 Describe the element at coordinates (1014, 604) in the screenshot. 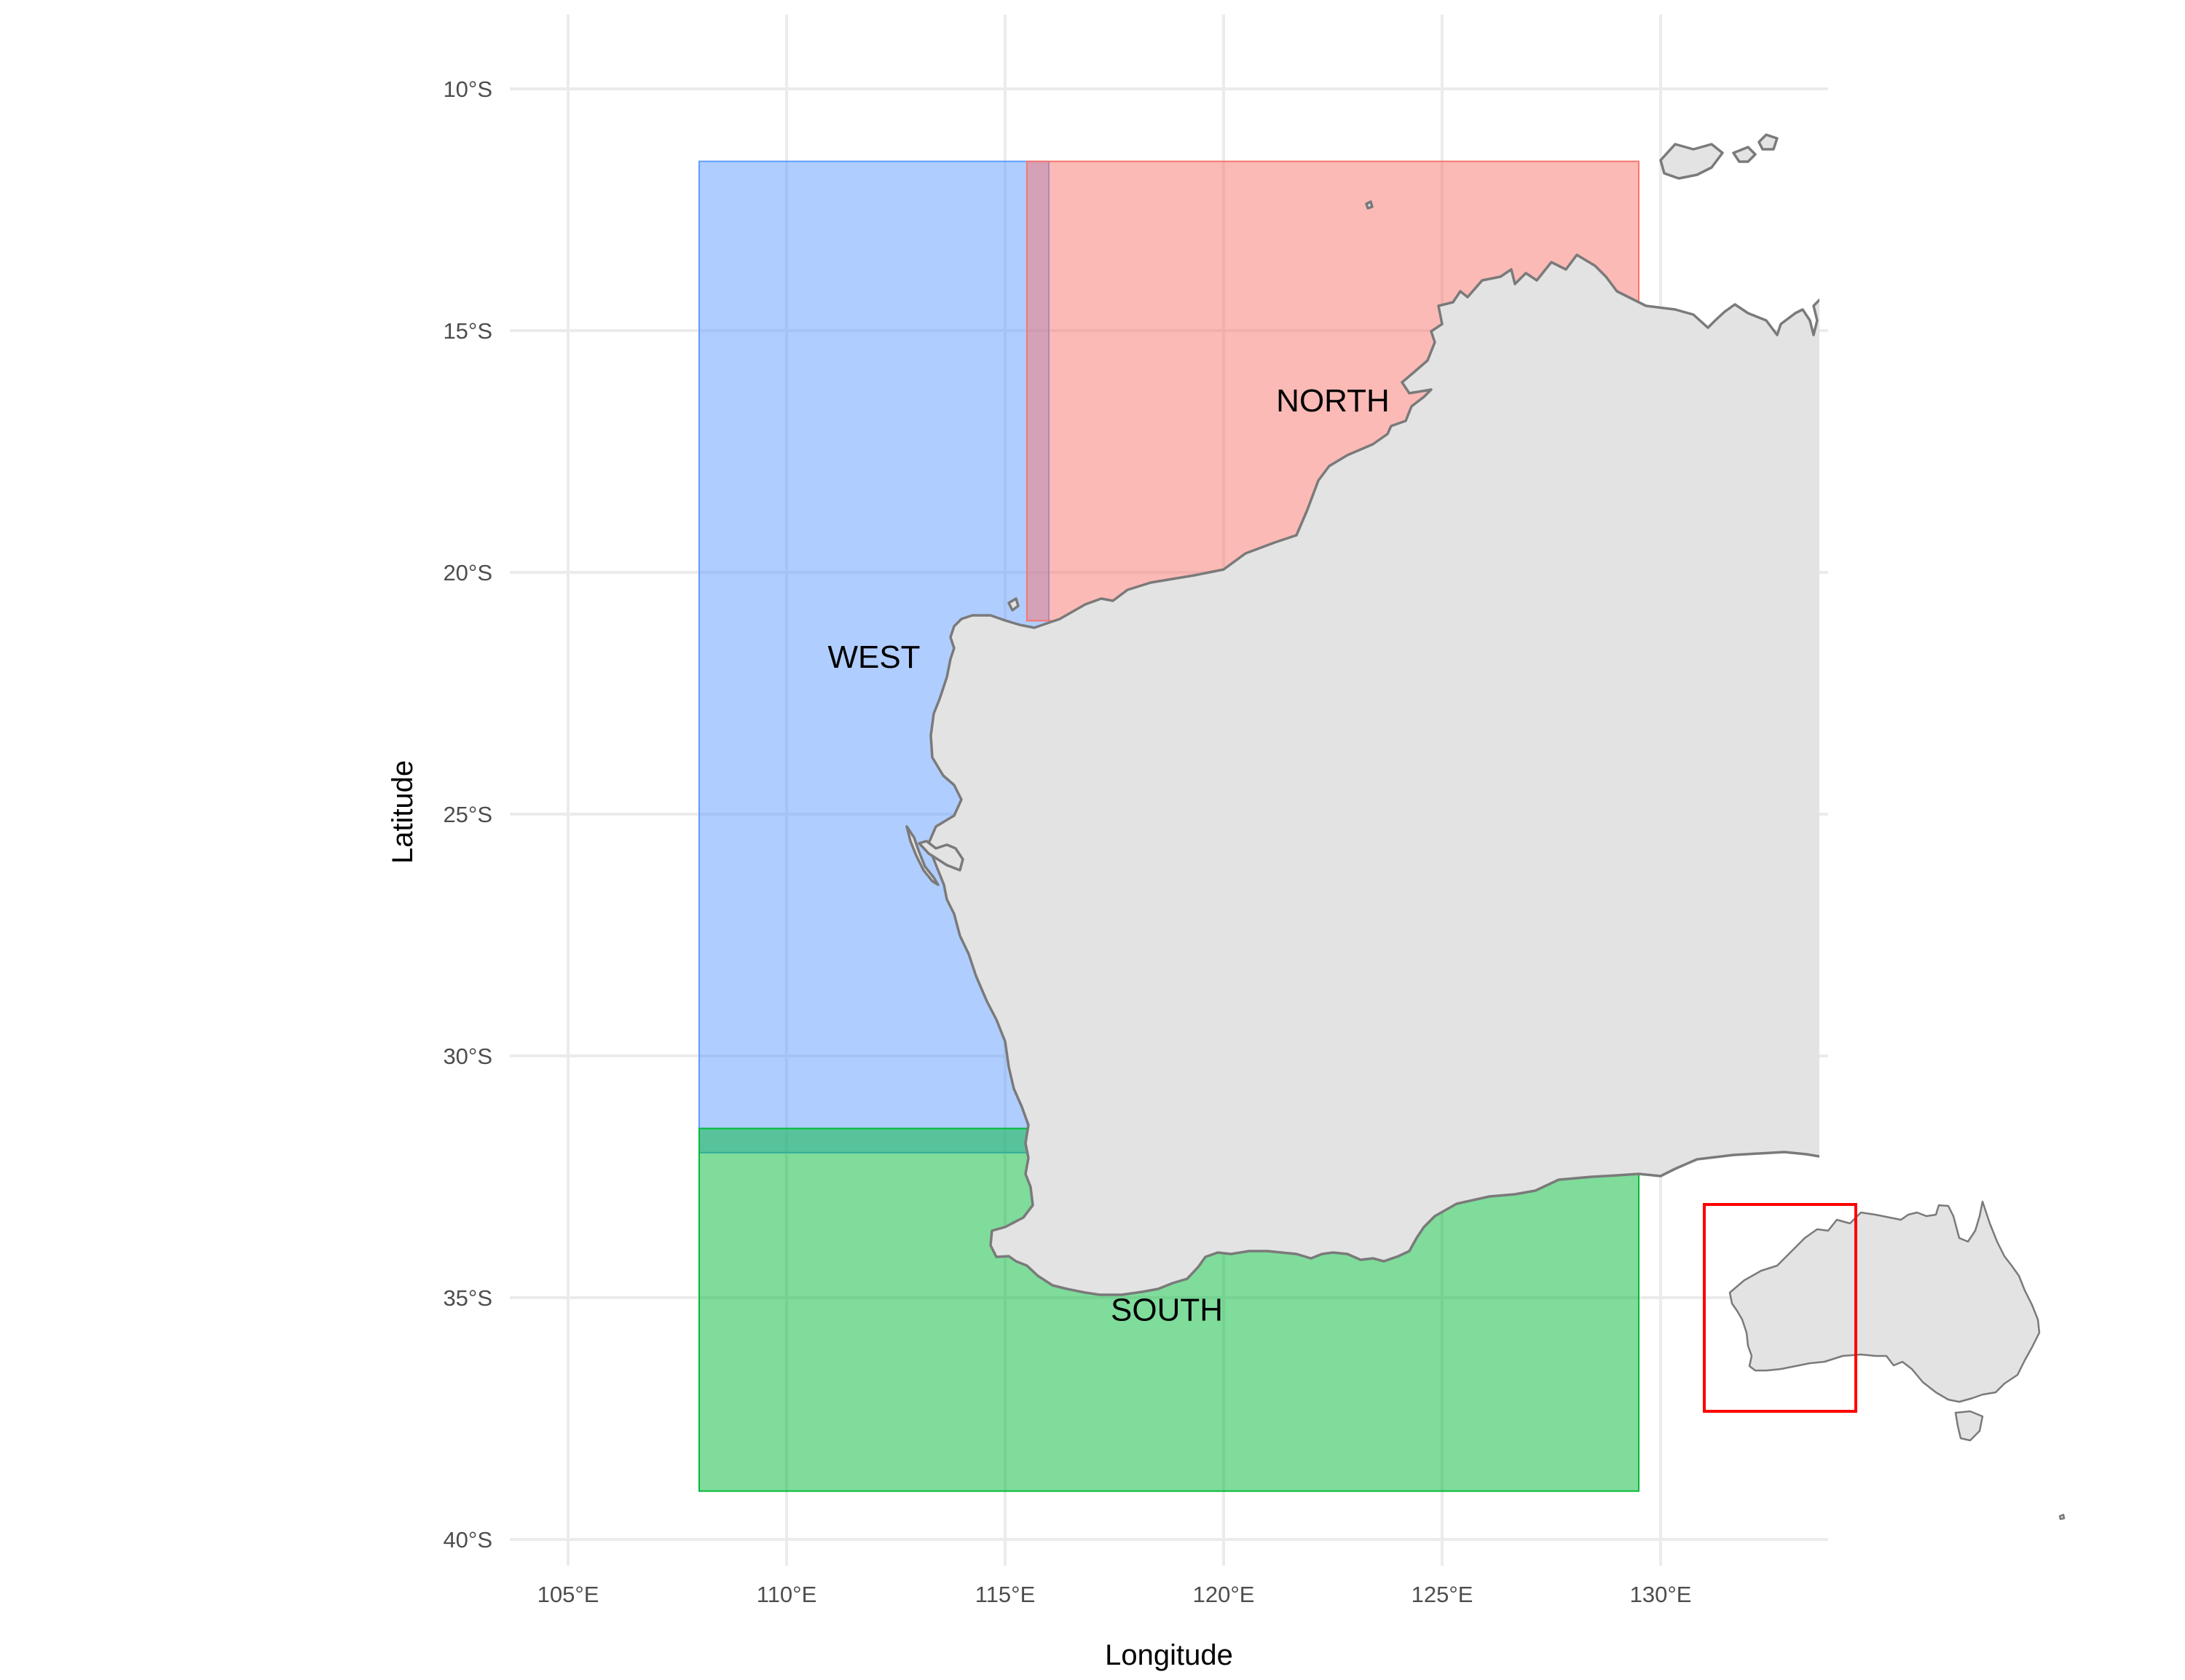

I see `barrow-island` at that location.